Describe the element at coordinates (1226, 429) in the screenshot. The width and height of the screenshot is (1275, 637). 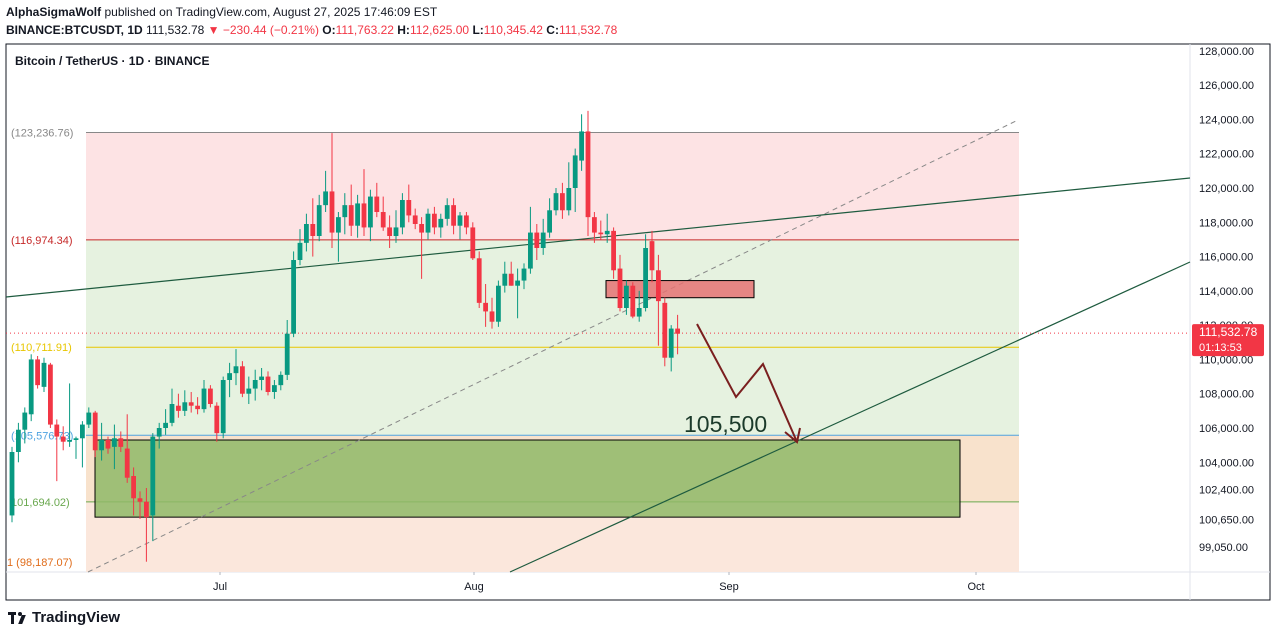
I see `price-tick-label: 106,000.00` at that location.